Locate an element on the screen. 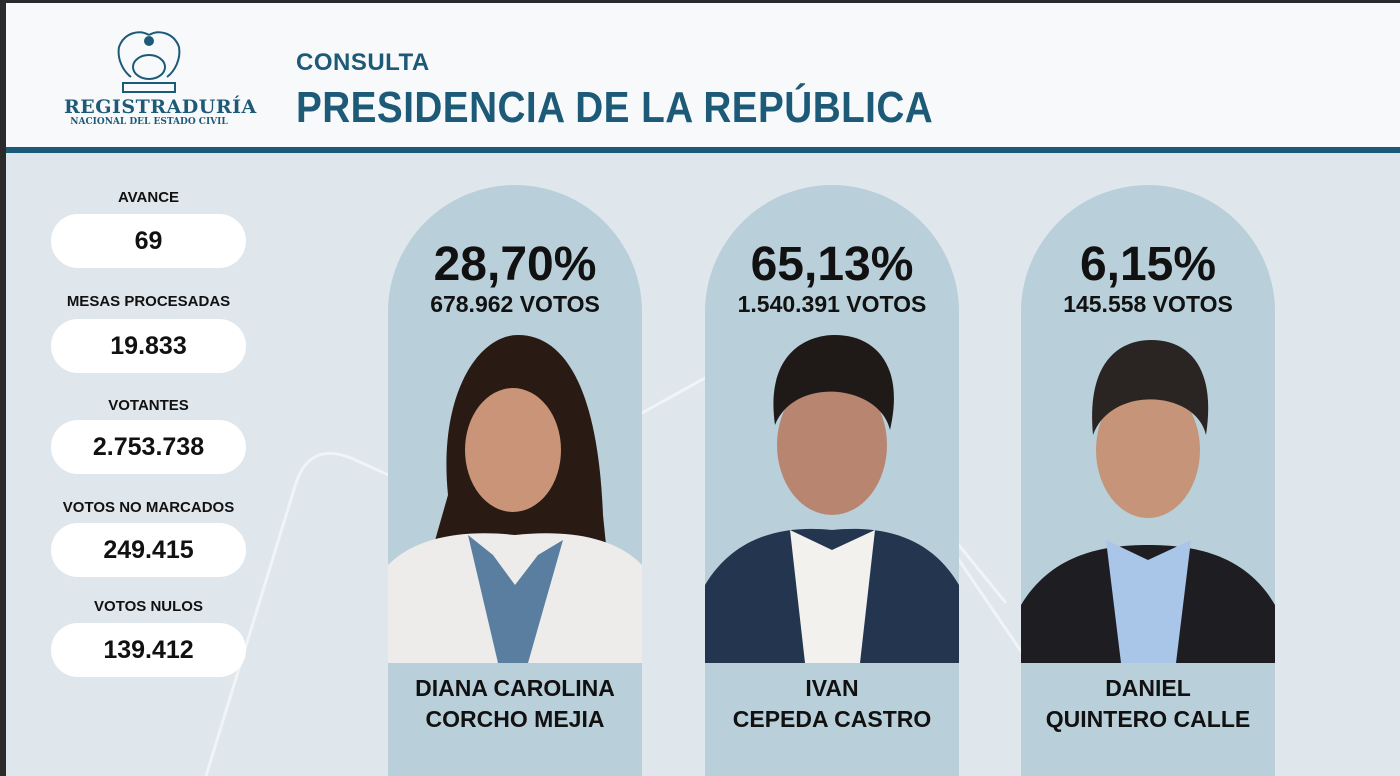 The width and height of the screenshot is (1400, 776). stat-value-avance: 69 is located at coordinates (148, 241).